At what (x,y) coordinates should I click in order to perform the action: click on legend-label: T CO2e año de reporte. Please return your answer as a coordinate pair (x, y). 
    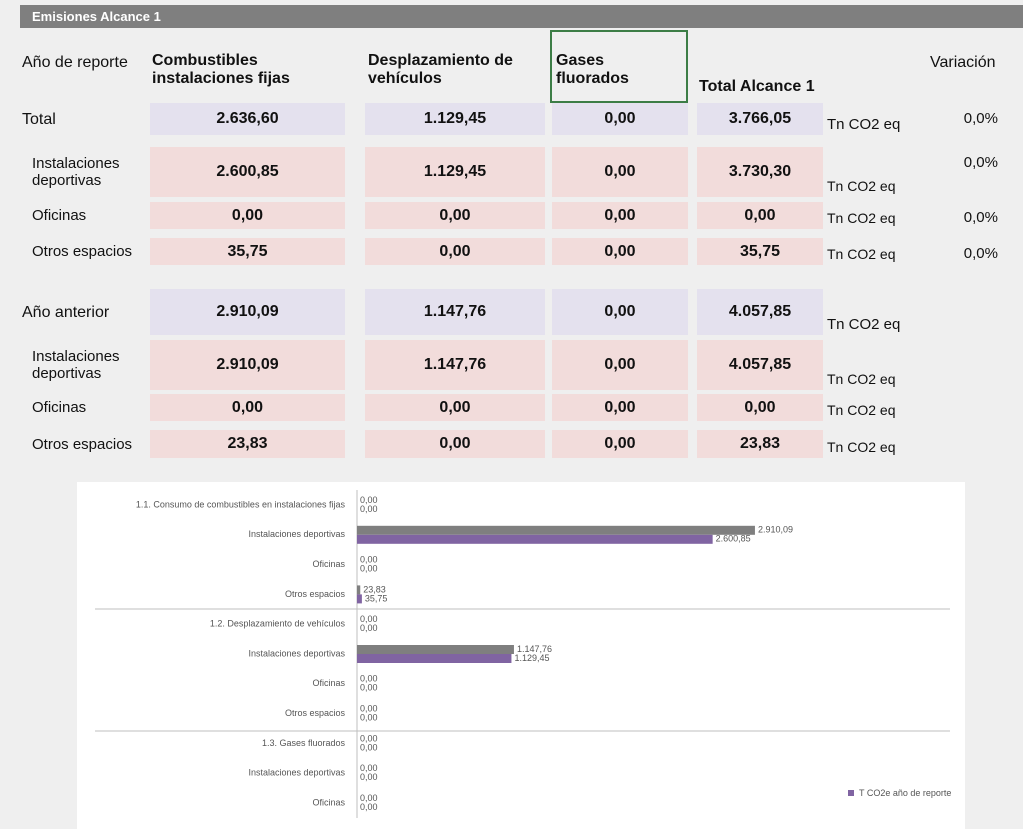
    Looking at the image, I should click on (905, 793).